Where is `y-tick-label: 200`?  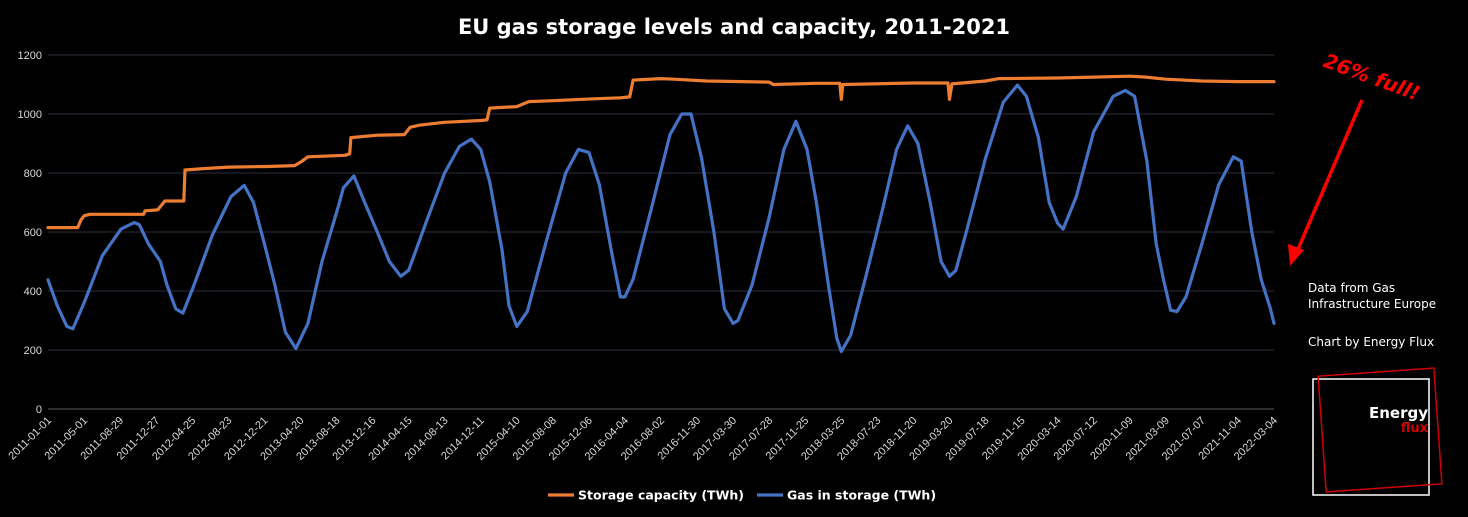
y-tick-label: 200 is located at coordinates (33, 351).